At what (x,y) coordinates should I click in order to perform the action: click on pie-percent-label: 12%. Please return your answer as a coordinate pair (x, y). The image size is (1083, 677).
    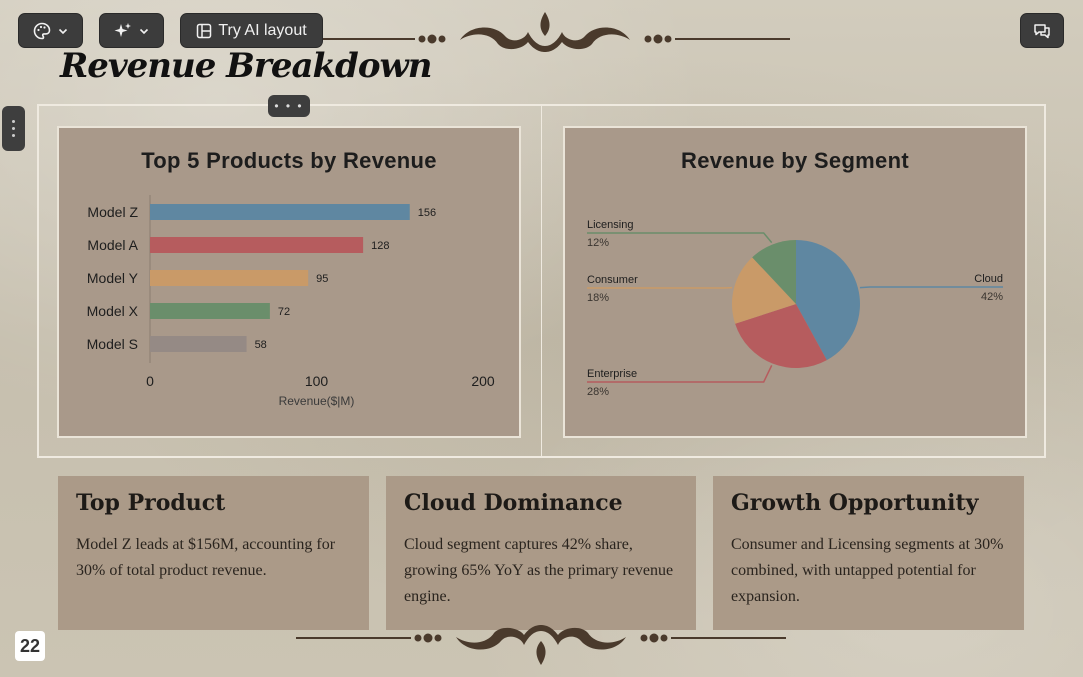
    Looking at the image, I should click on (598, 243).